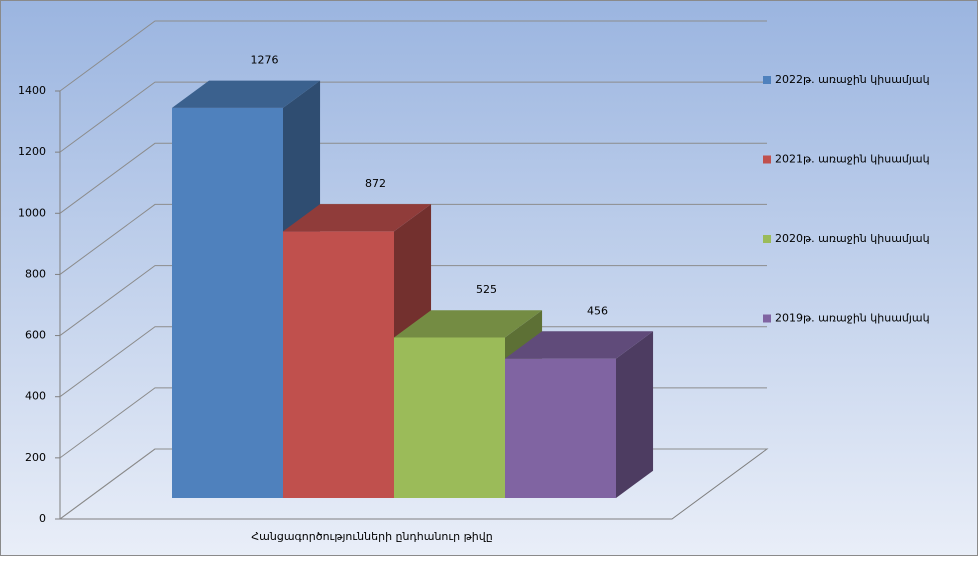 The height and width of the screenshot is (561, 979). What do you see at coordinates (32, 212) in the screenshot?
I see `y-tick-label: 1000` at bounding box center [32, 212].